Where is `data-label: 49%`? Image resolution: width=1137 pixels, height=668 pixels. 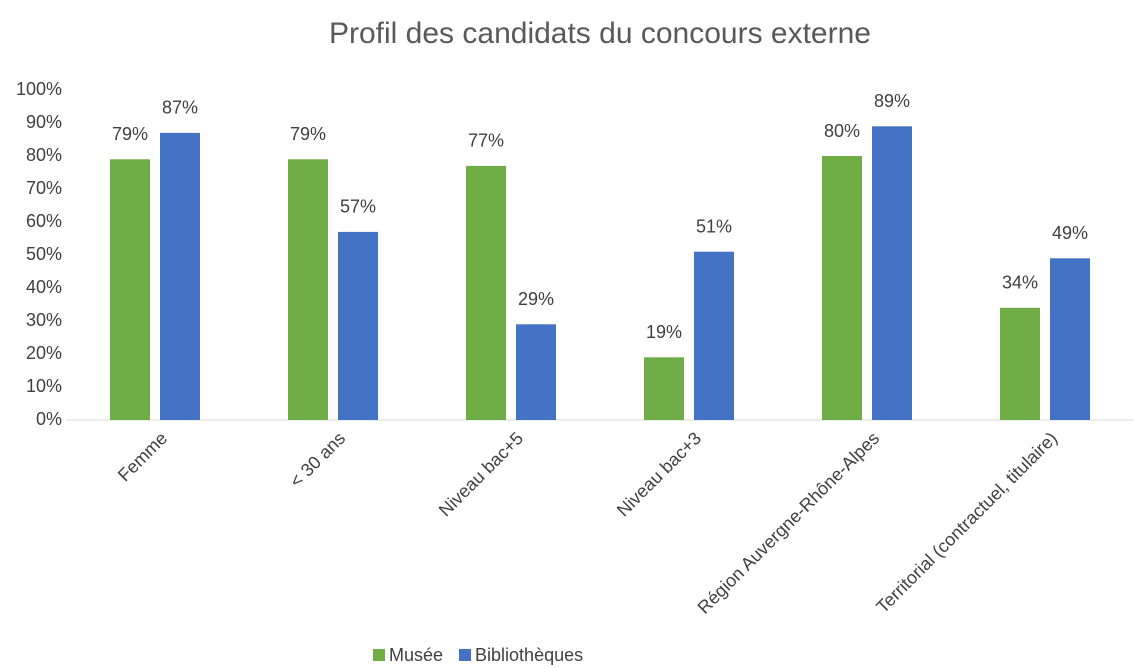
data-label: 49% is located at coordinates (1070, 233).